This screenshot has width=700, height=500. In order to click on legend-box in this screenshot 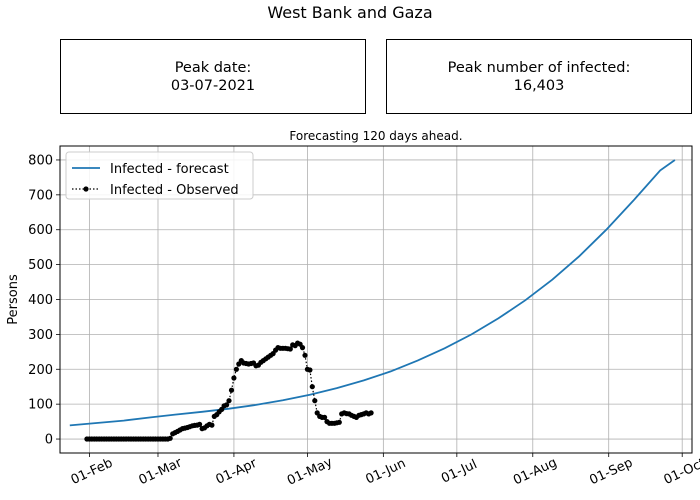, I will do `click(159, 175)`.